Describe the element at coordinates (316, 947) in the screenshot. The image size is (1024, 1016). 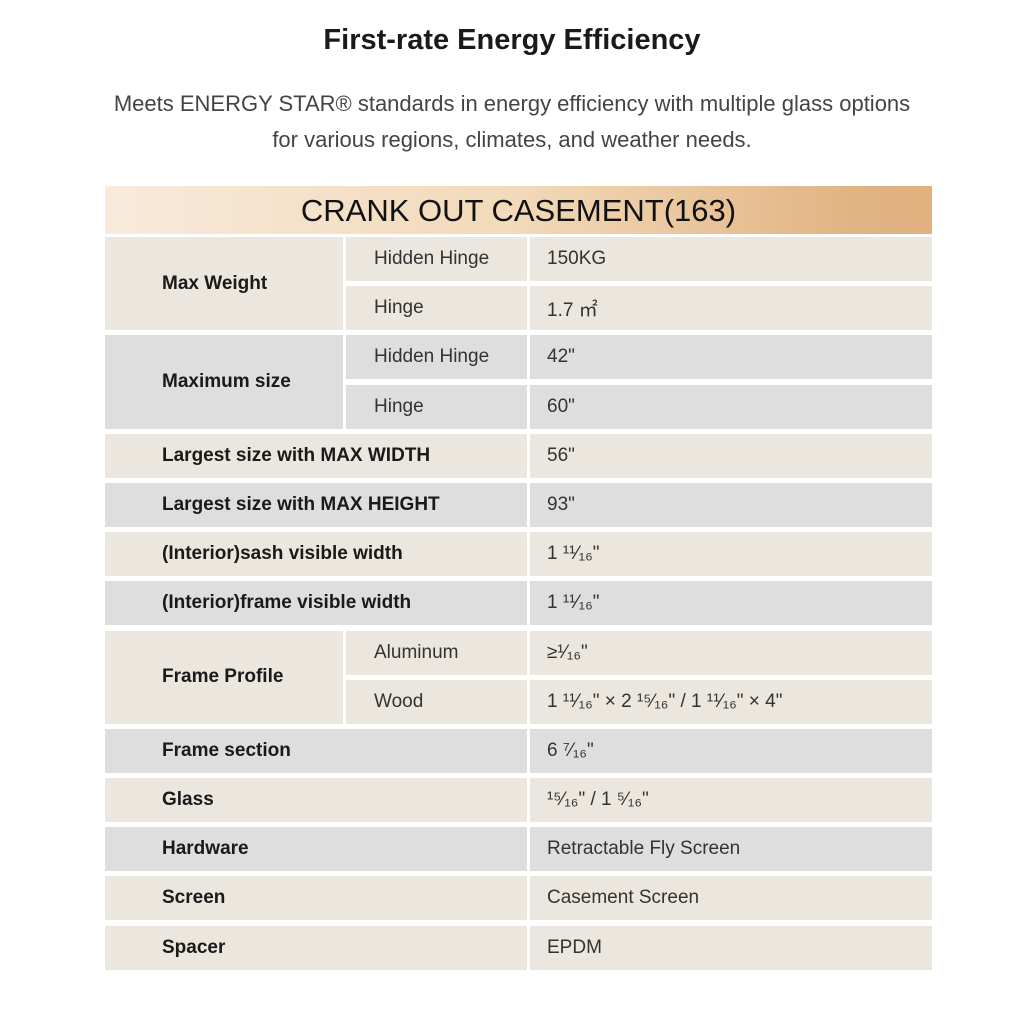
I see `row-label: Spacer` at that location.